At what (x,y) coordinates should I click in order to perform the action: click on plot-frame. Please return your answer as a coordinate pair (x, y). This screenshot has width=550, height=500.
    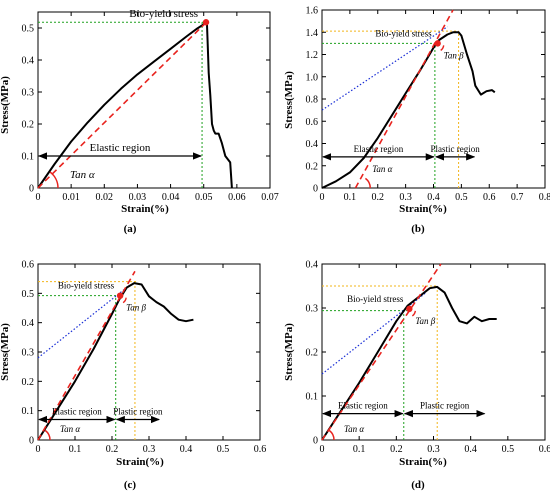
    Looking at the image, I should click on (433, 99).